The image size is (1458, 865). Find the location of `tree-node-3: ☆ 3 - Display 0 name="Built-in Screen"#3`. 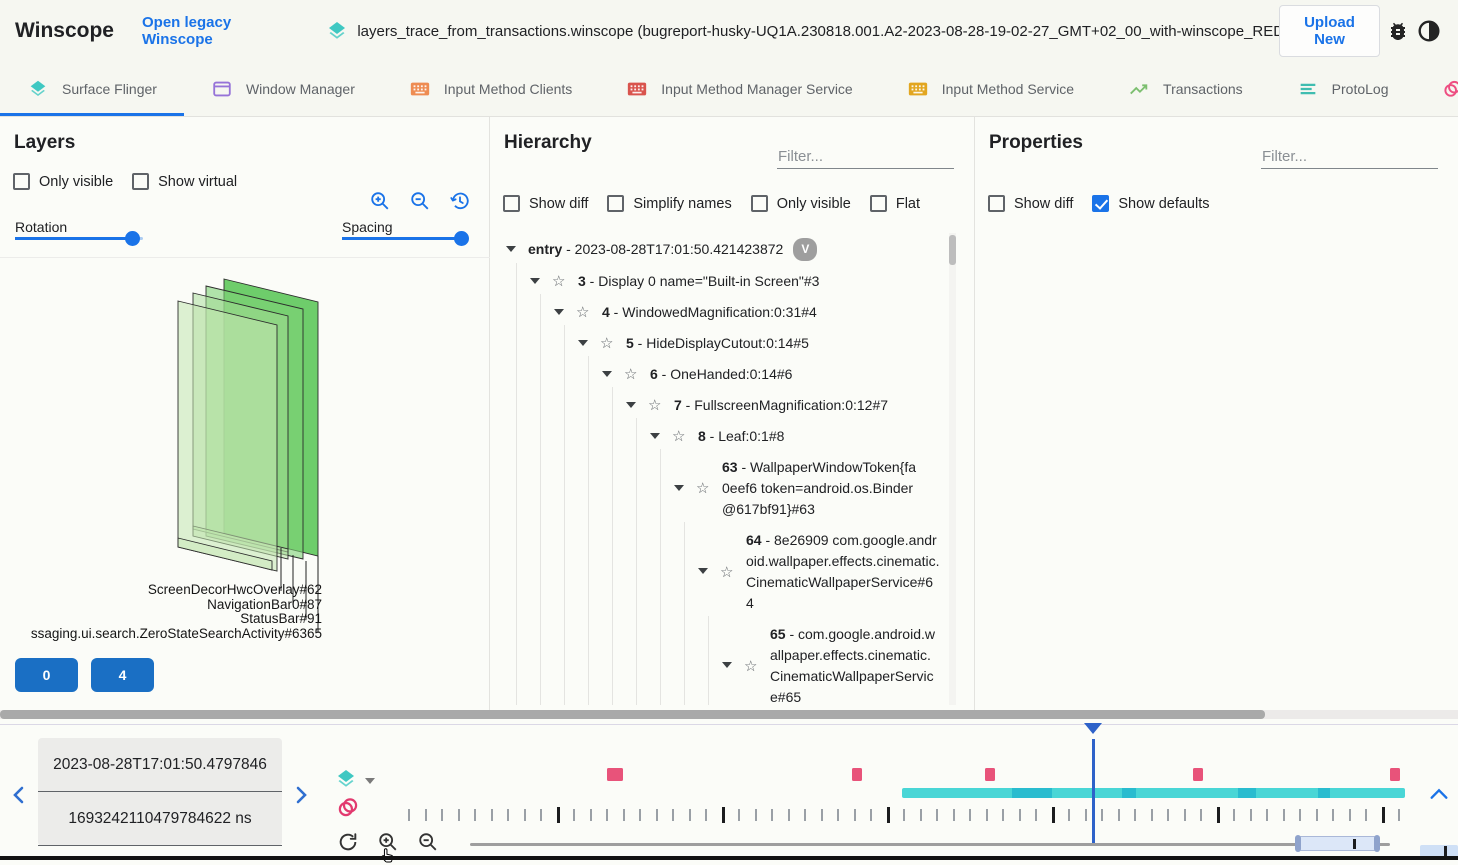

tree-node-3: ☆ 3 - Display 0 name="Built-in Screen"#3 is located at coordinates (719, 281).